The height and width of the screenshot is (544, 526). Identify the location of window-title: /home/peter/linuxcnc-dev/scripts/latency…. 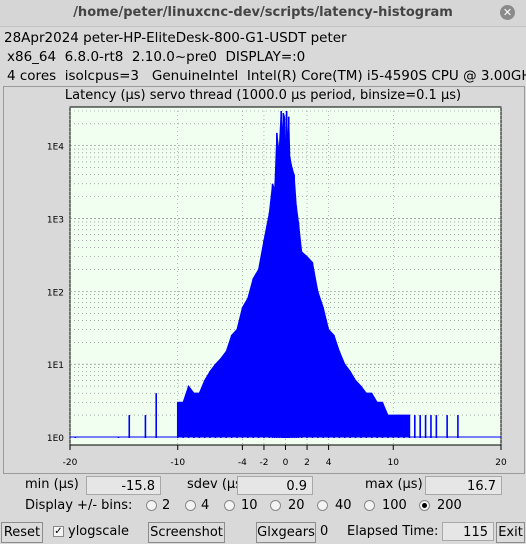
(263, 12).